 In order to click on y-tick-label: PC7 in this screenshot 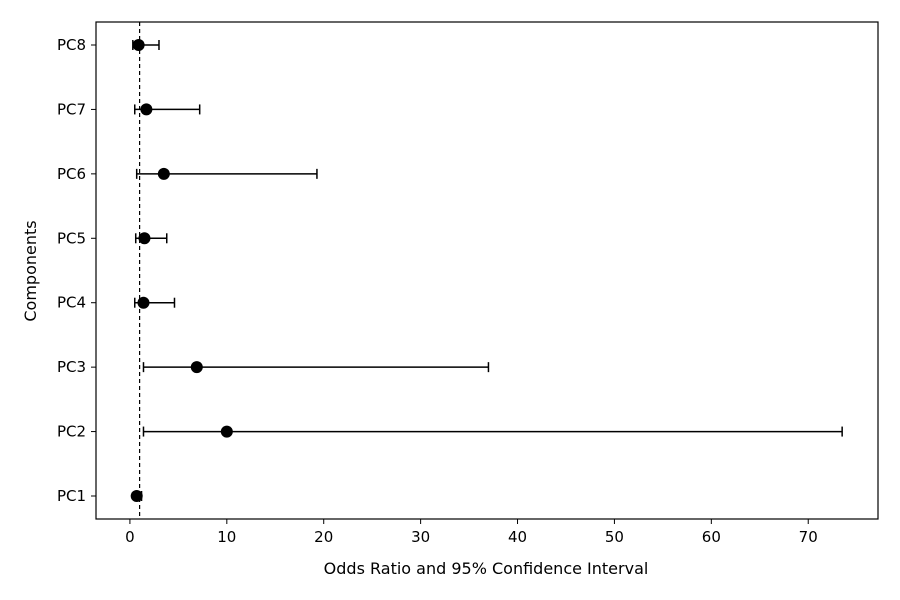, I will do `click(71, 109)`.